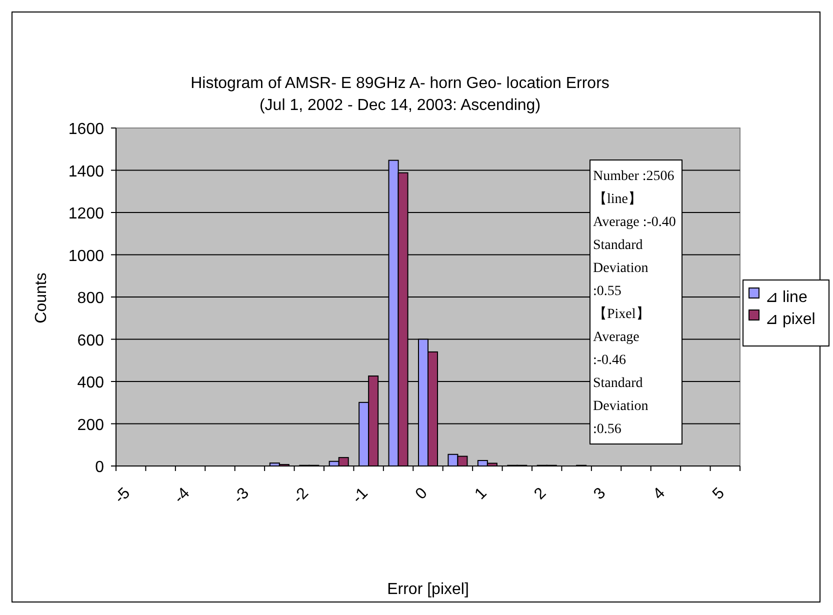  Describe the element at coordinates (400, 105) in the screenshot. I see `chart-subtitle: (Jul 1, 2002 - Dec 14, 2003: Ascending)` at that location.